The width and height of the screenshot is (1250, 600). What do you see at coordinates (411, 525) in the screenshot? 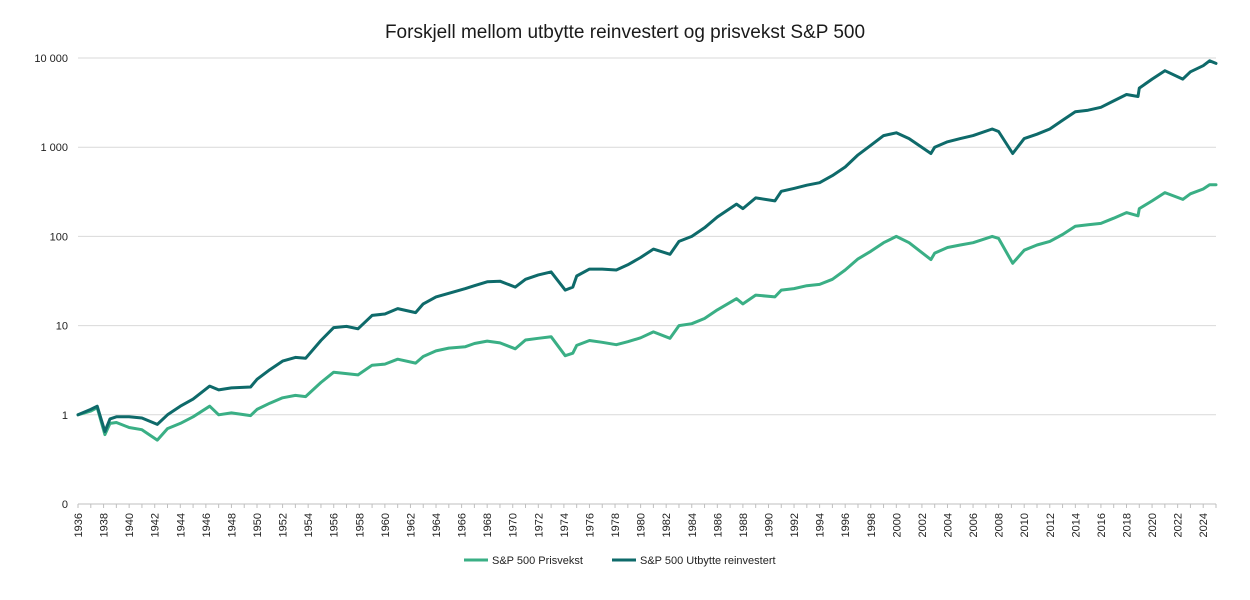
I see `x-tick-label: 1962` at bounding box center [411, 525].